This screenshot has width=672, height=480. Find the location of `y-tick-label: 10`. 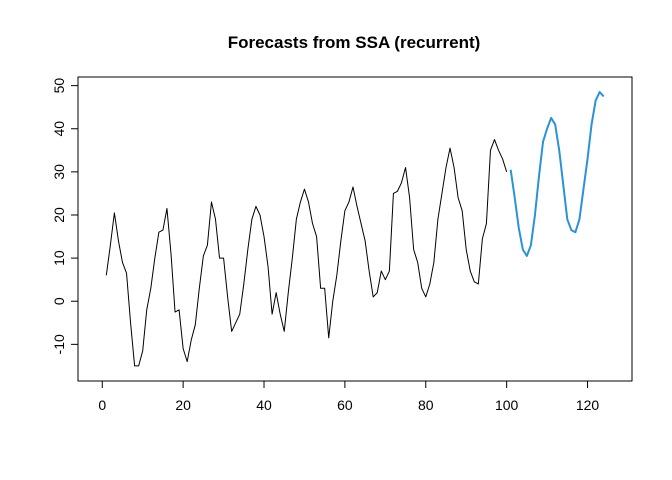

y-tick-label: 10 is located at coordinates (59, 258).